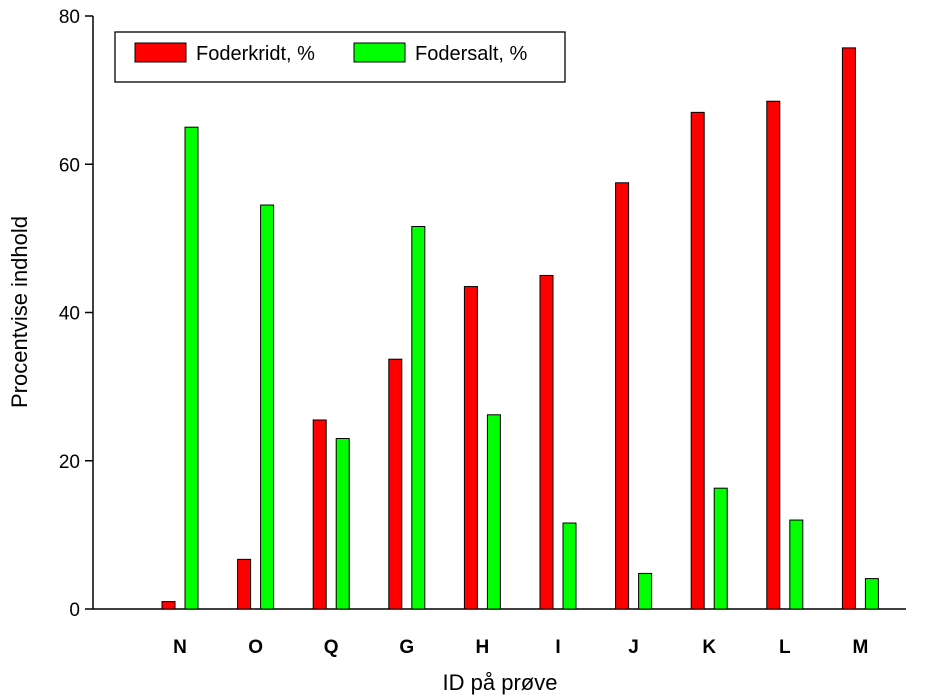 This screenshot has height=697, width=925. I want to click on legend-box, so click(340, 57).